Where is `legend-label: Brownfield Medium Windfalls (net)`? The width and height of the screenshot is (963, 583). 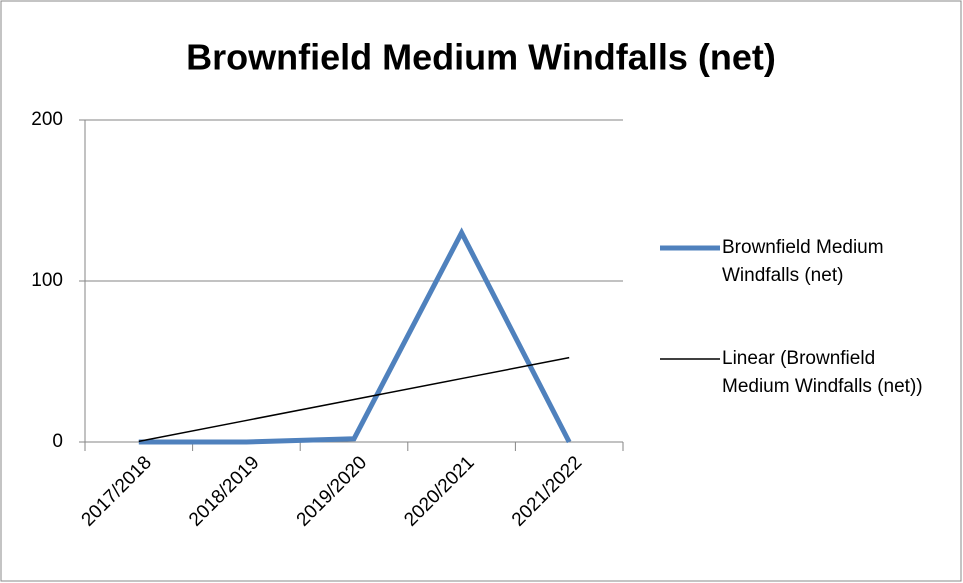 legend-label: Brownfield Medium Windfalls (net) is located at coordinates (803, 261).